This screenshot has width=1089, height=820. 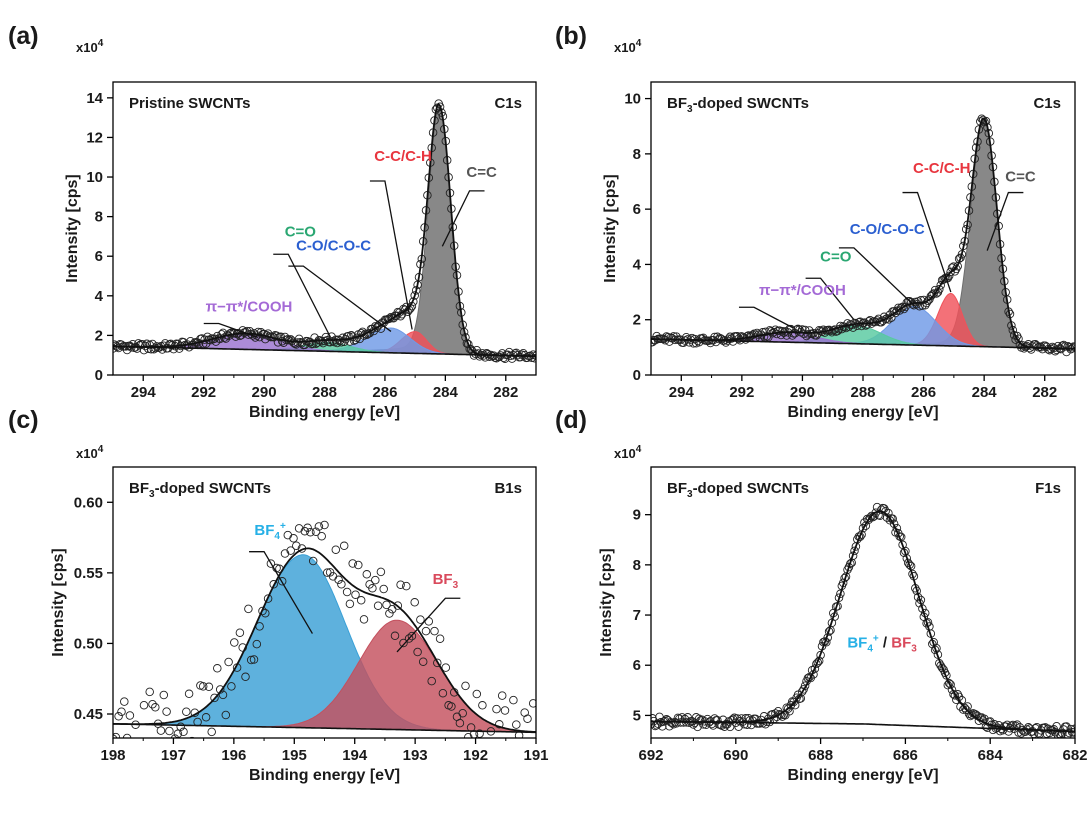 I want to click on y-tick-label: 8, so click(x=637, y=154).